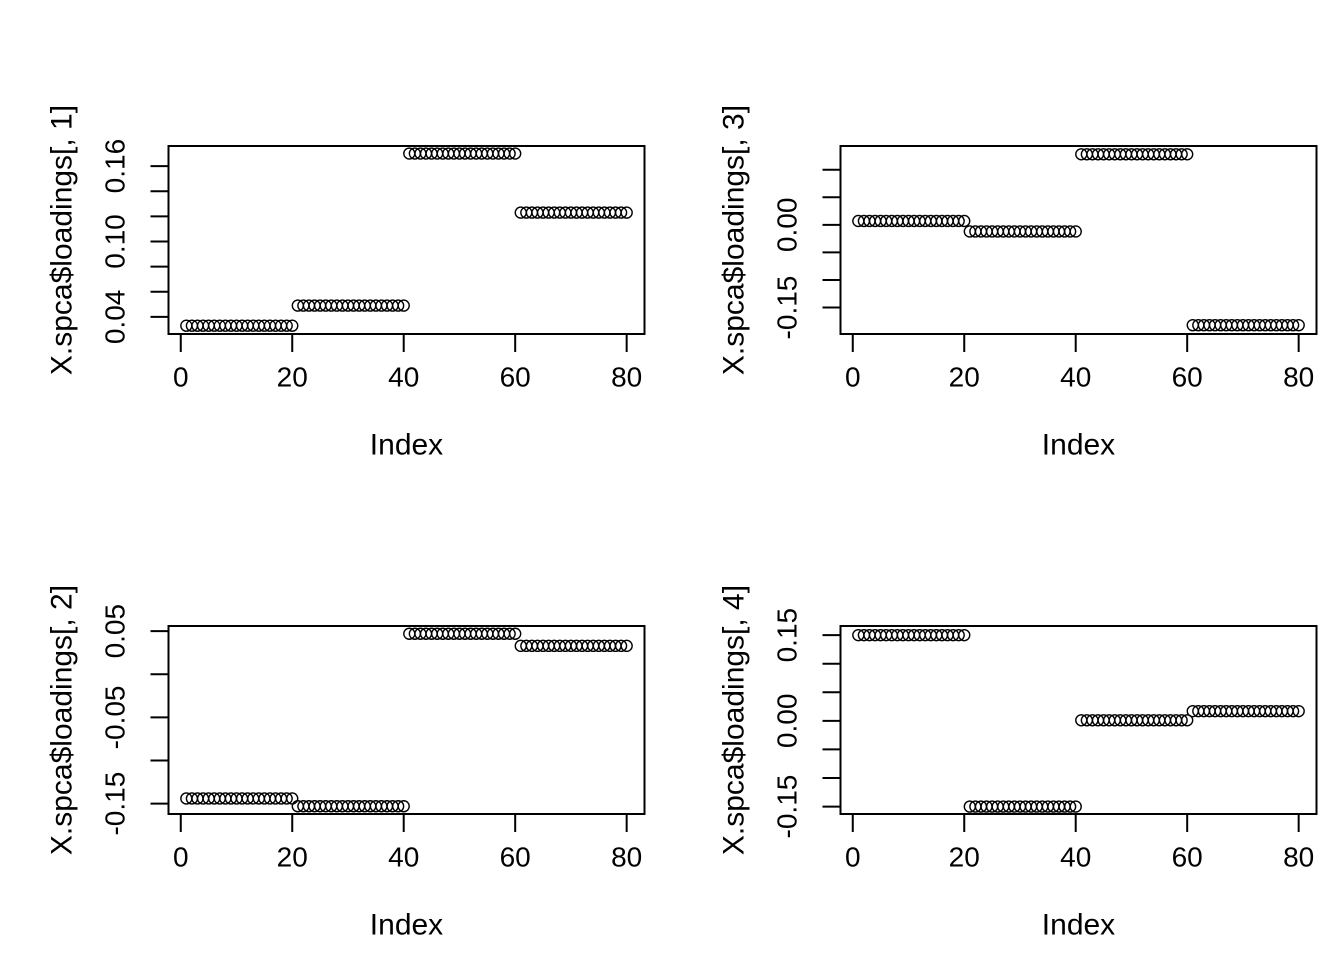 The image size is (1344, 976). I want to click on y-tick-label: 0.15, so click(787, 635).